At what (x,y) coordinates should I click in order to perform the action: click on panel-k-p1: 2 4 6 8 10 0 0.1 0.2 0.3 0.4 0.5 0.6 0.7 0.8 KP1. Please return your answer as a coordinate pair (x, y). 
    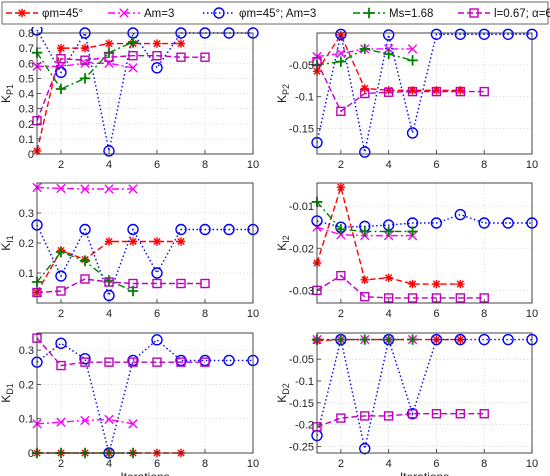
    Looking at the image, I should click on (129, 99).